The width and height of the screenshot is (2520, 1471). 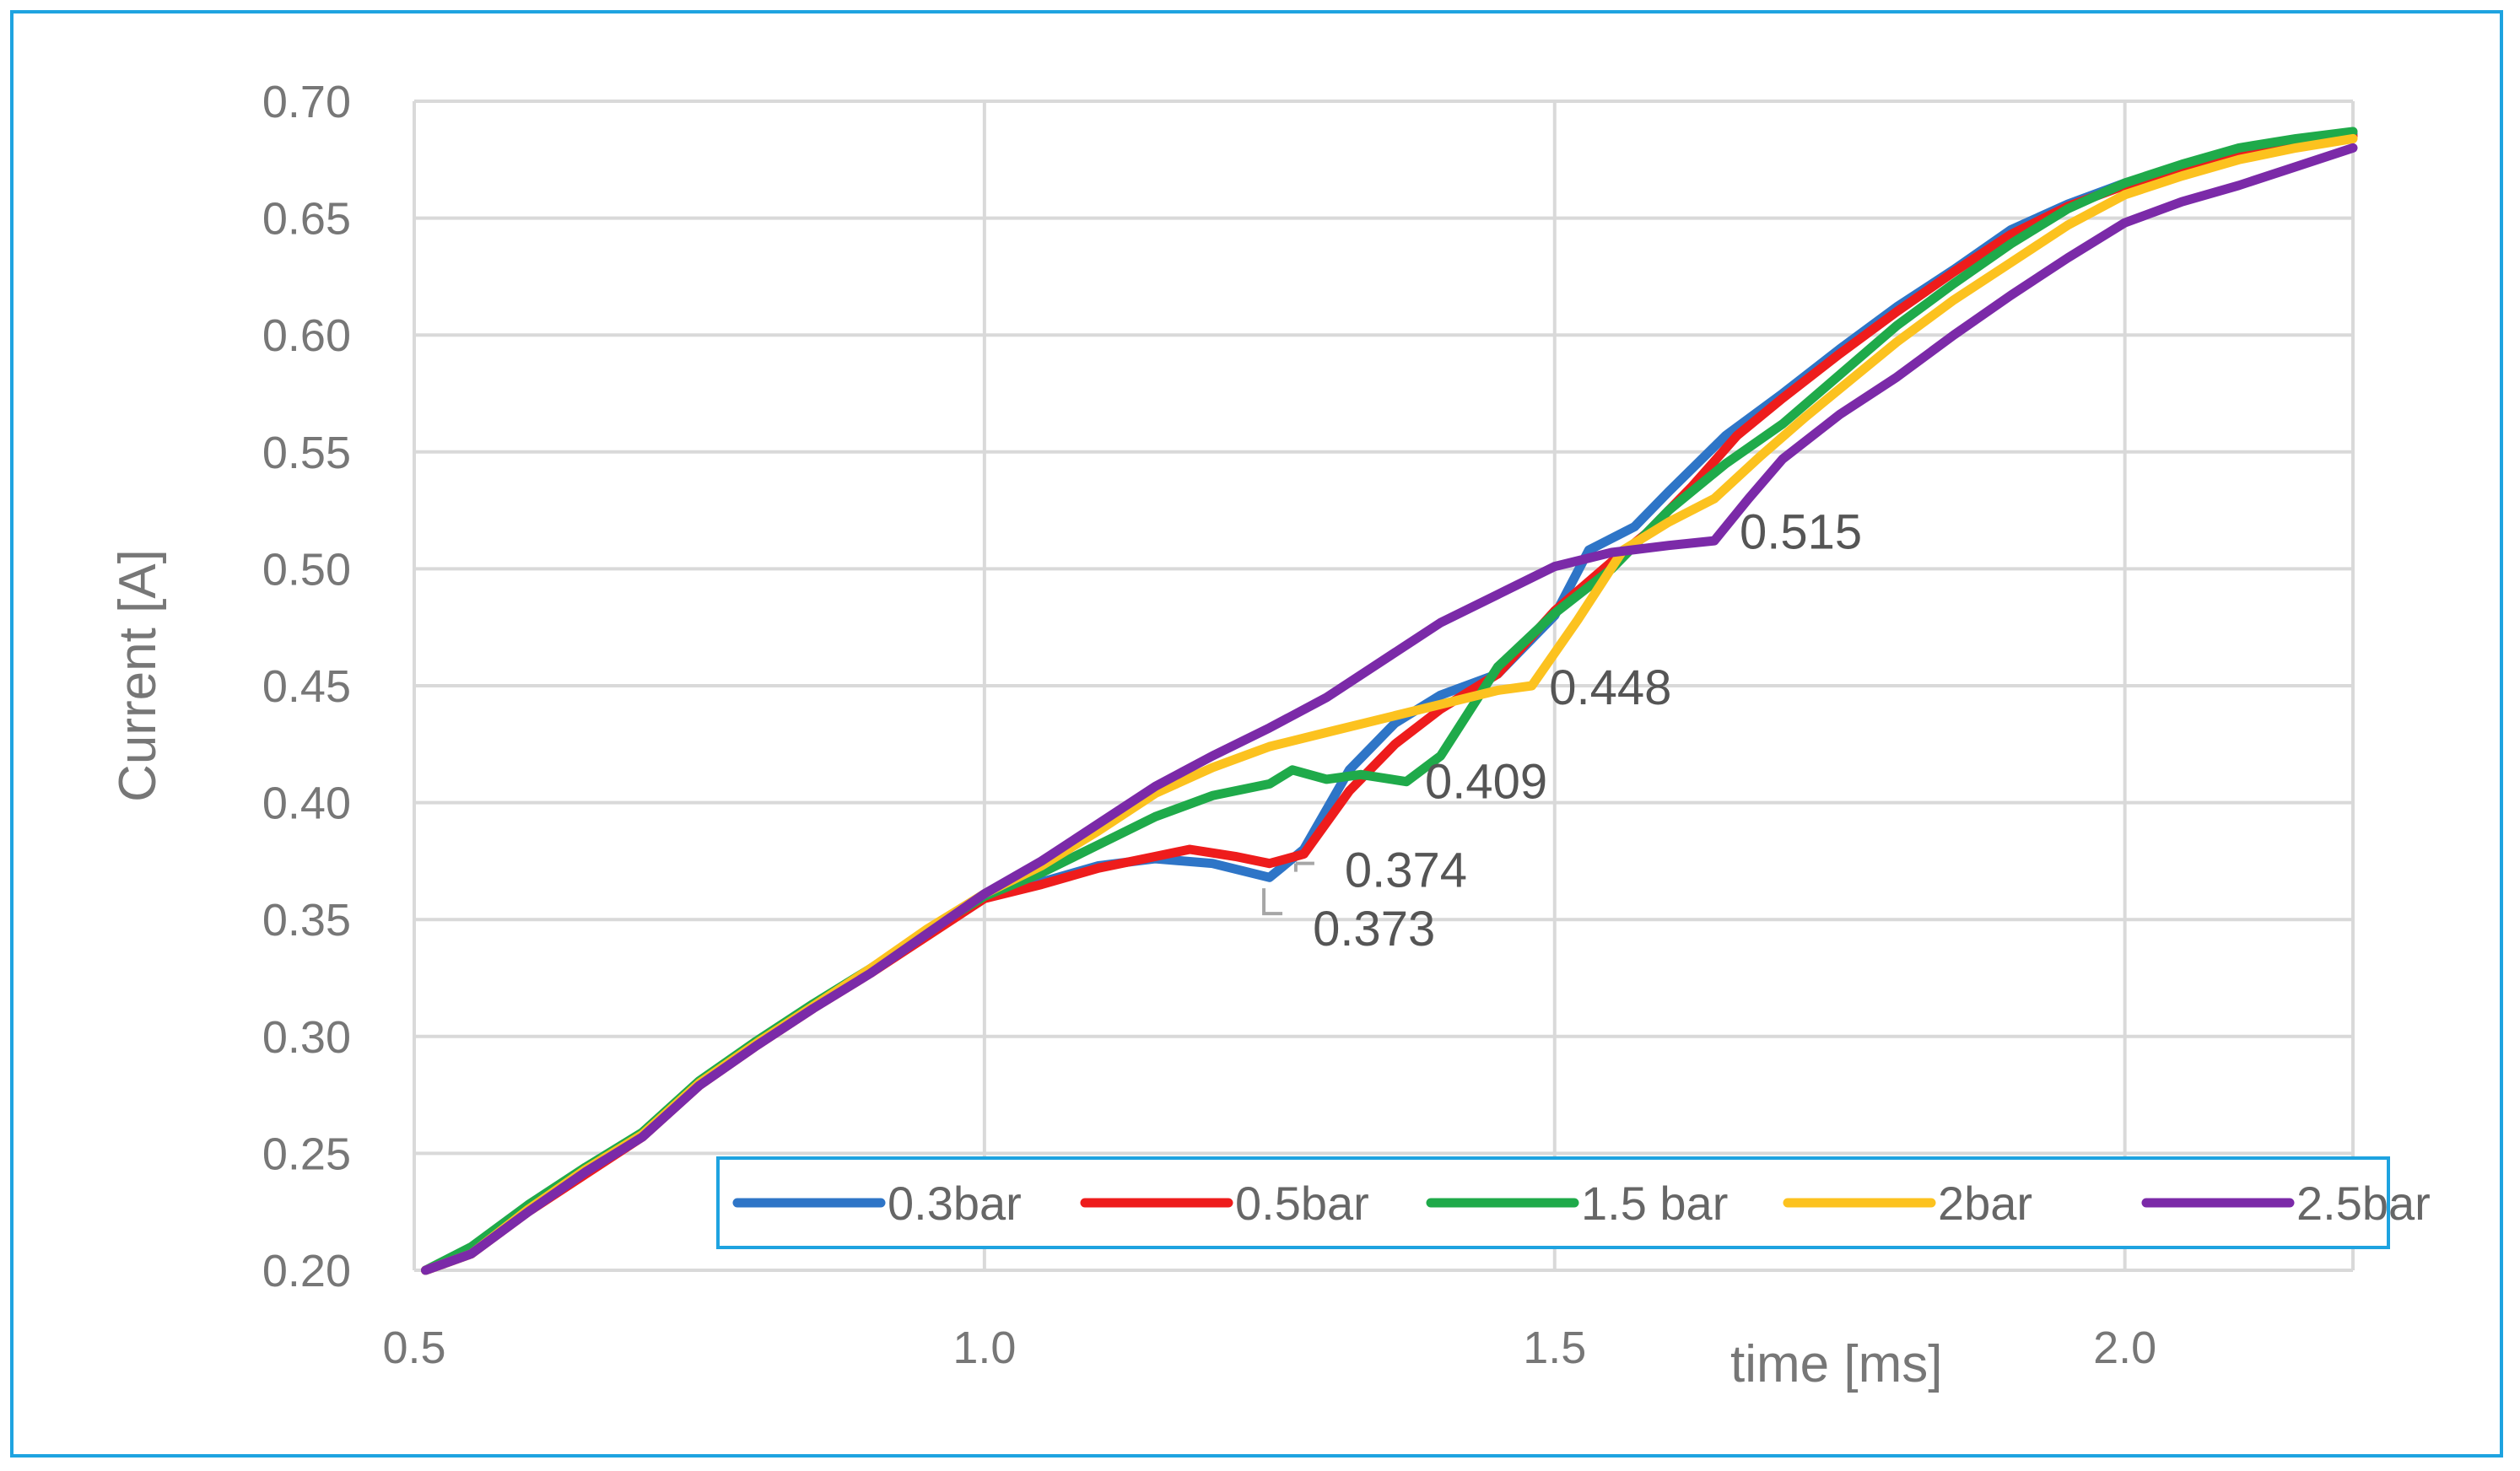 What do you see at coordinates (306, 1271) in the screenshot?
I see `y-tick-label: 0.20` at bounding box center [306, 1271].